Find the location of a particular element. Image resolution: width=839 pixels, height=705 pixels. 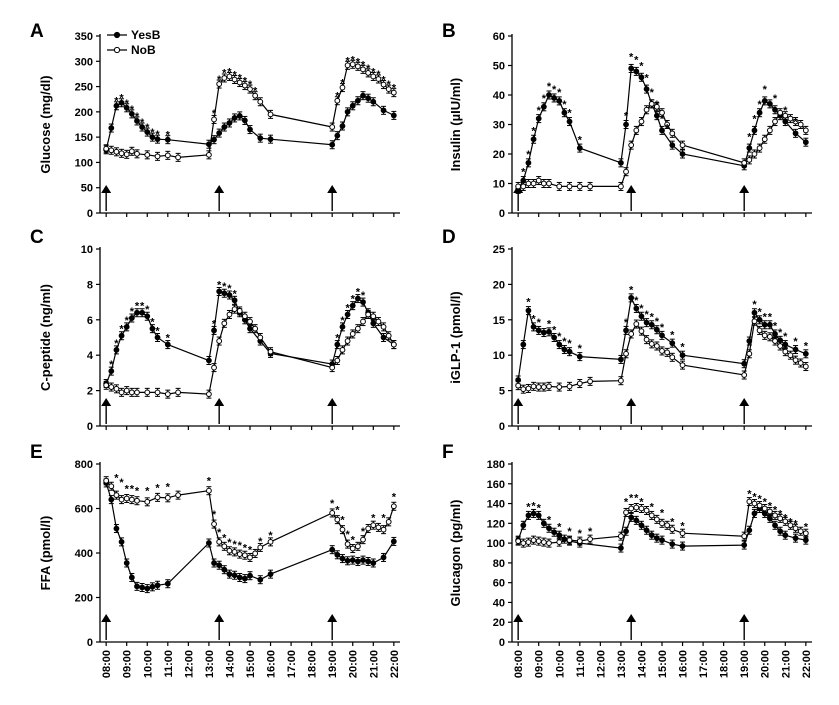

y-axis-label: iGLP-1 (pmol/l) is located at coordinates (455, 337).